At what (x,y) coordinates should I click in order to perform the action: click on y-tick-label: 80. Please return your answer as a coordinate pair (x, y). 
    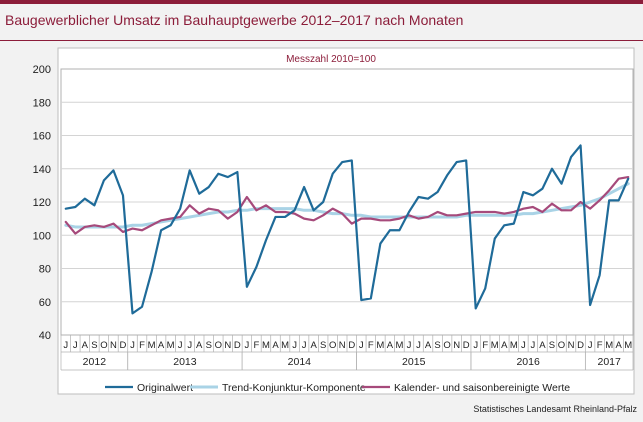
    Looking at the image, I should click on (45, 270).